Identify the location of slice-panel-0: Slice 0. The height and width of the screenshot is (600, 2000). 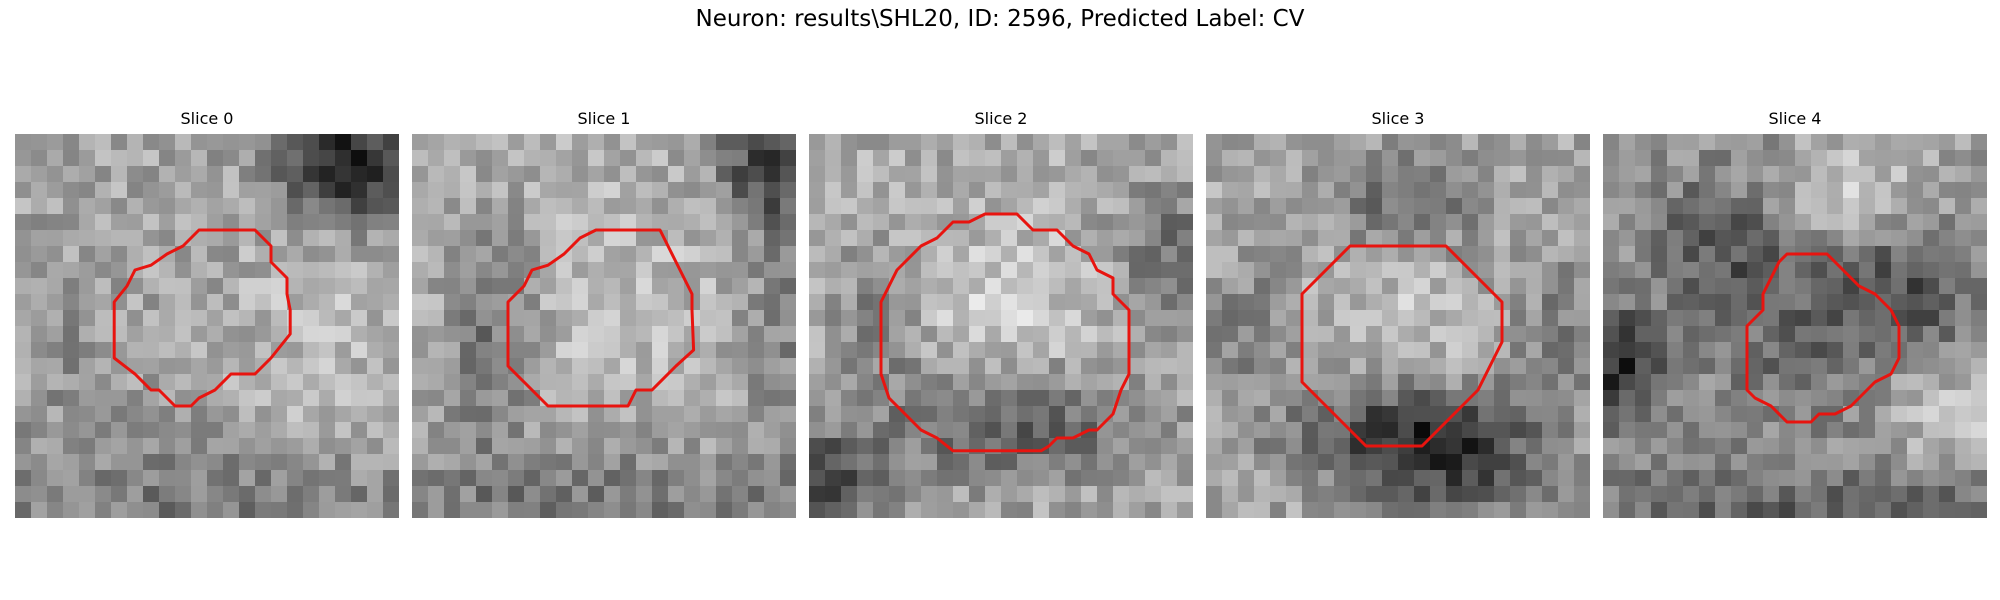
(207, 313).